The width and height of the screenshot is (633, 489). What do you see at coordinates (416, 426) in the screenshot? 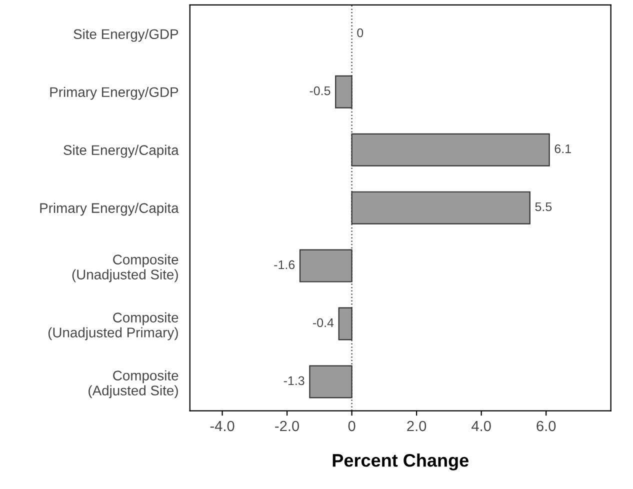
I see `x-tick-label: 2.0` at bounding box center [416, 426].